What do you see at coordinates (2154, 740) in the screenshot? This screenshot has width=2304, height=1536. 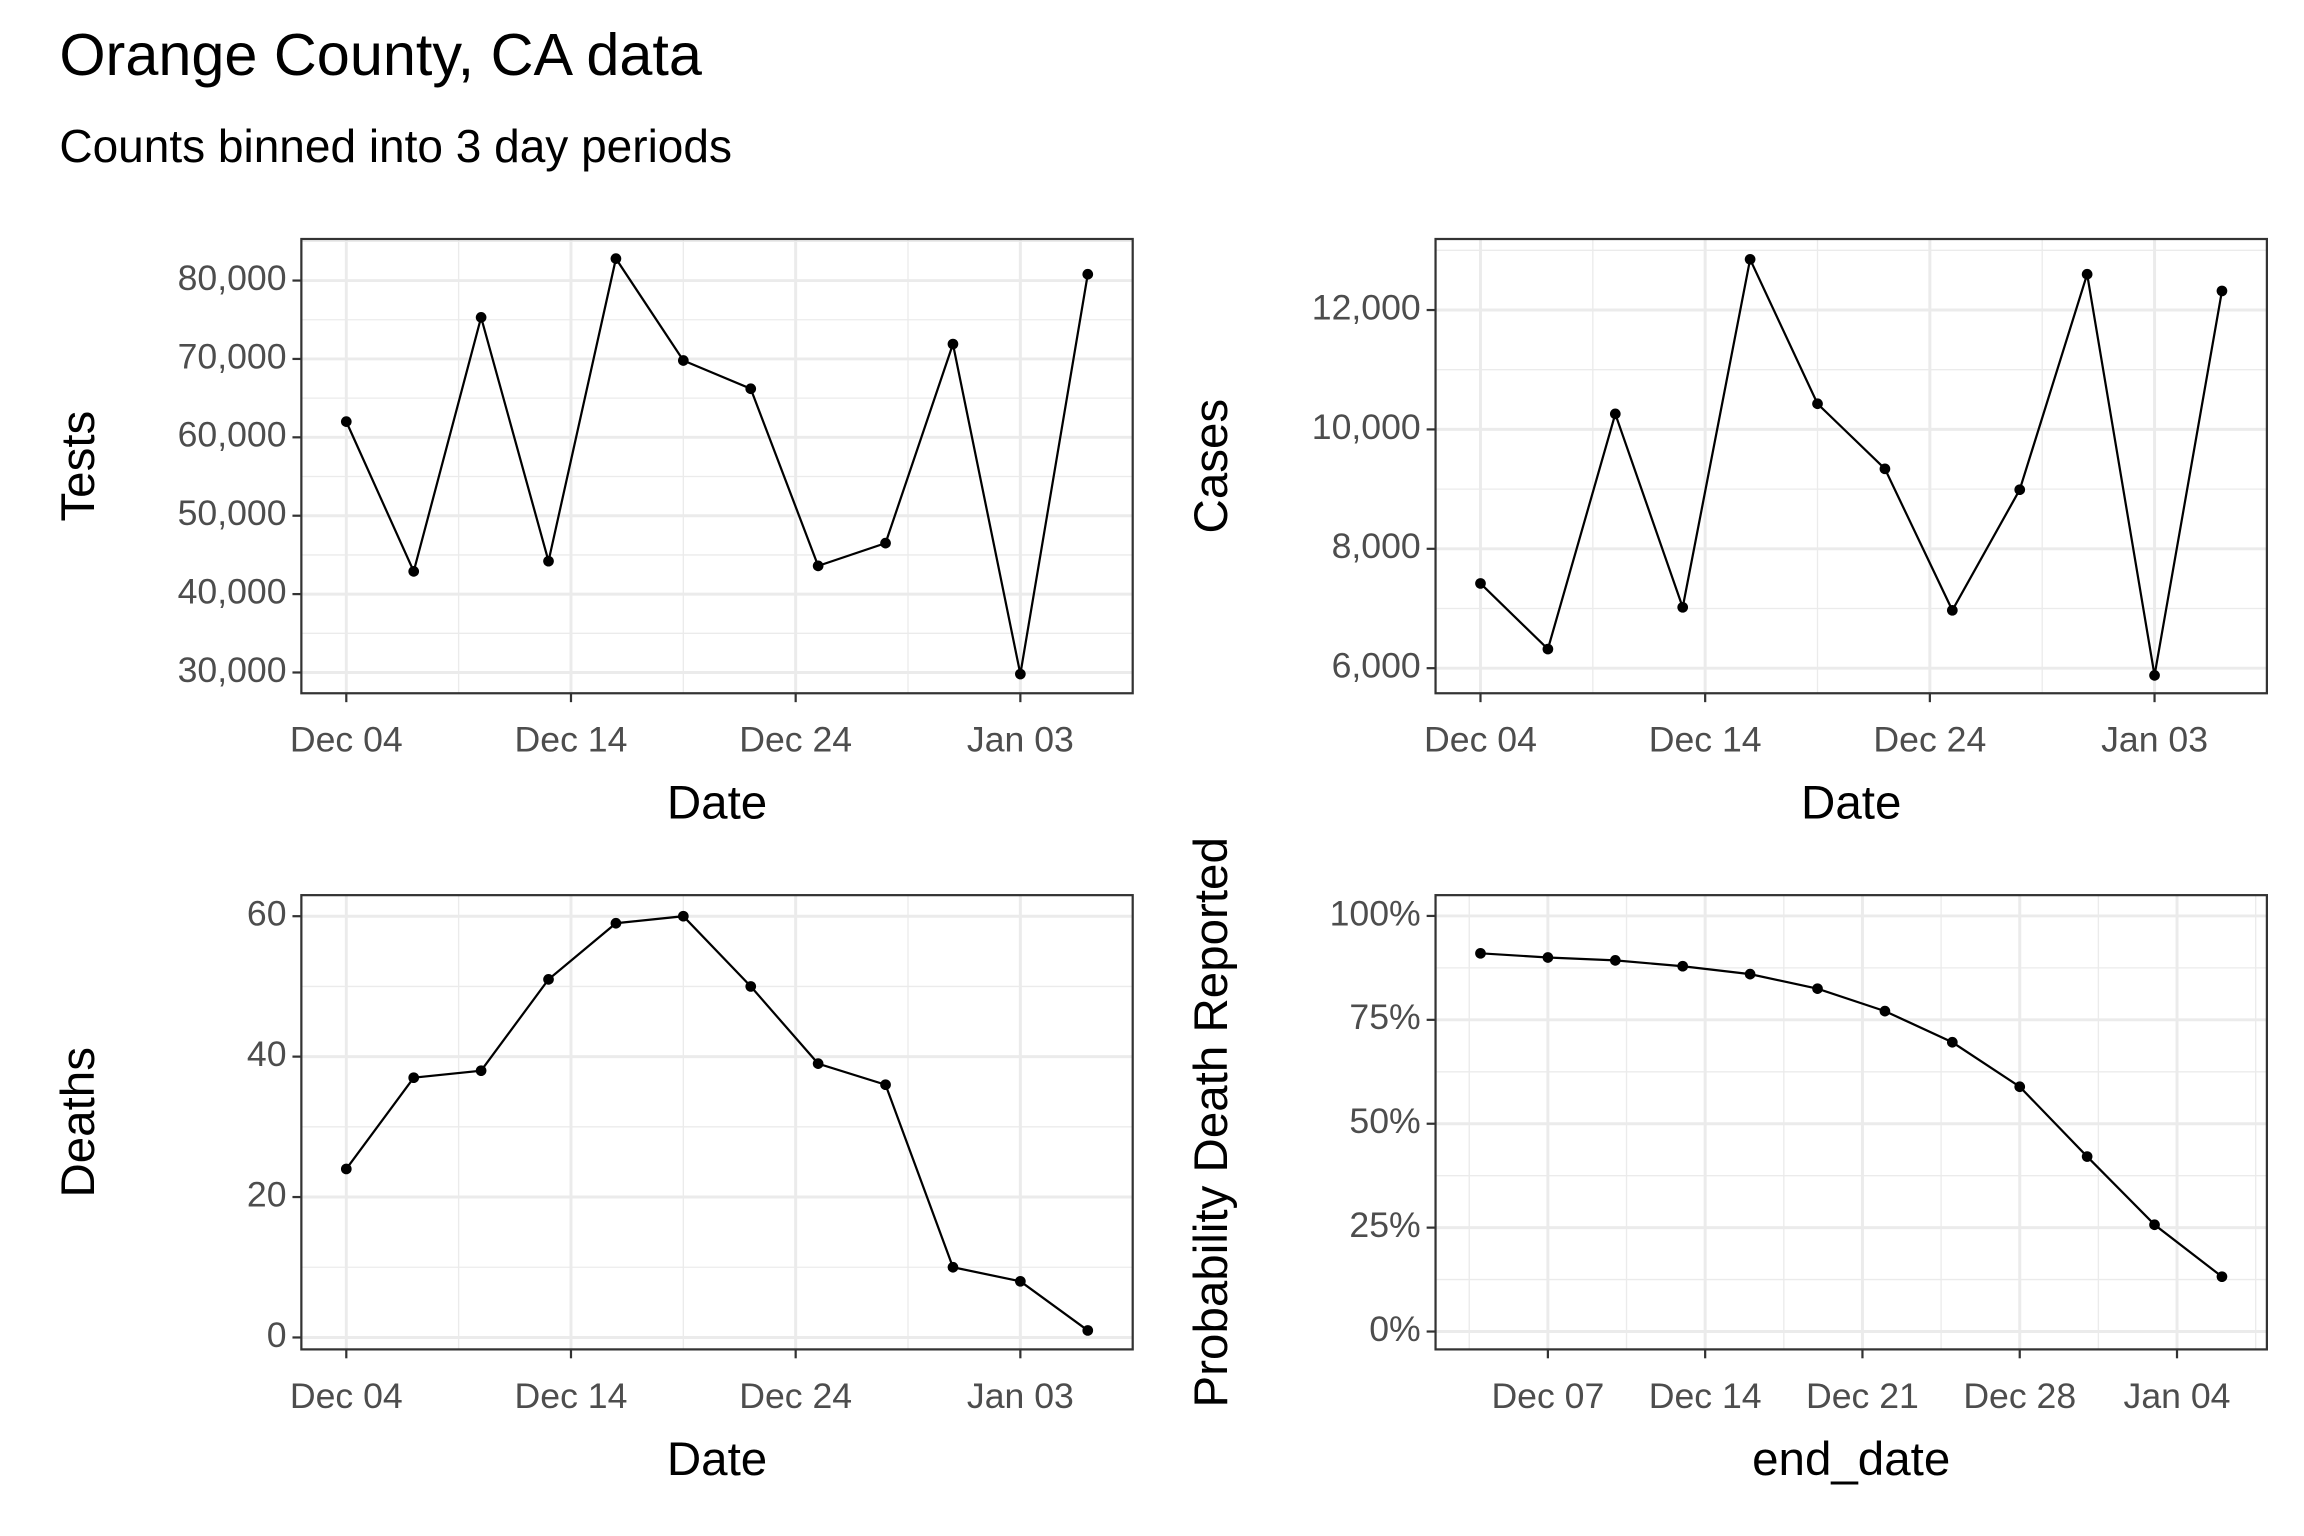 I see `x-tick-label: Jan 03` at bounding box center [2154, 740].